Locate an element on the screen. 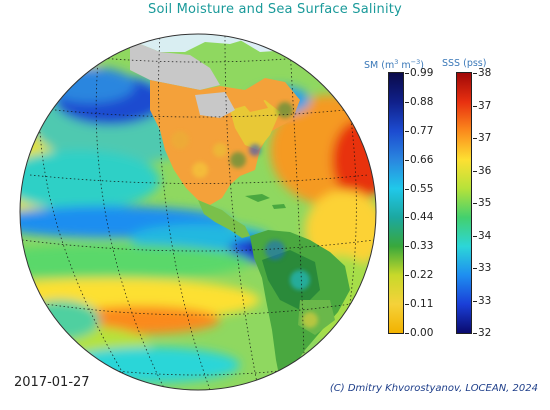  sm-label-exp2: −3 is located at coordinates (415, 62).